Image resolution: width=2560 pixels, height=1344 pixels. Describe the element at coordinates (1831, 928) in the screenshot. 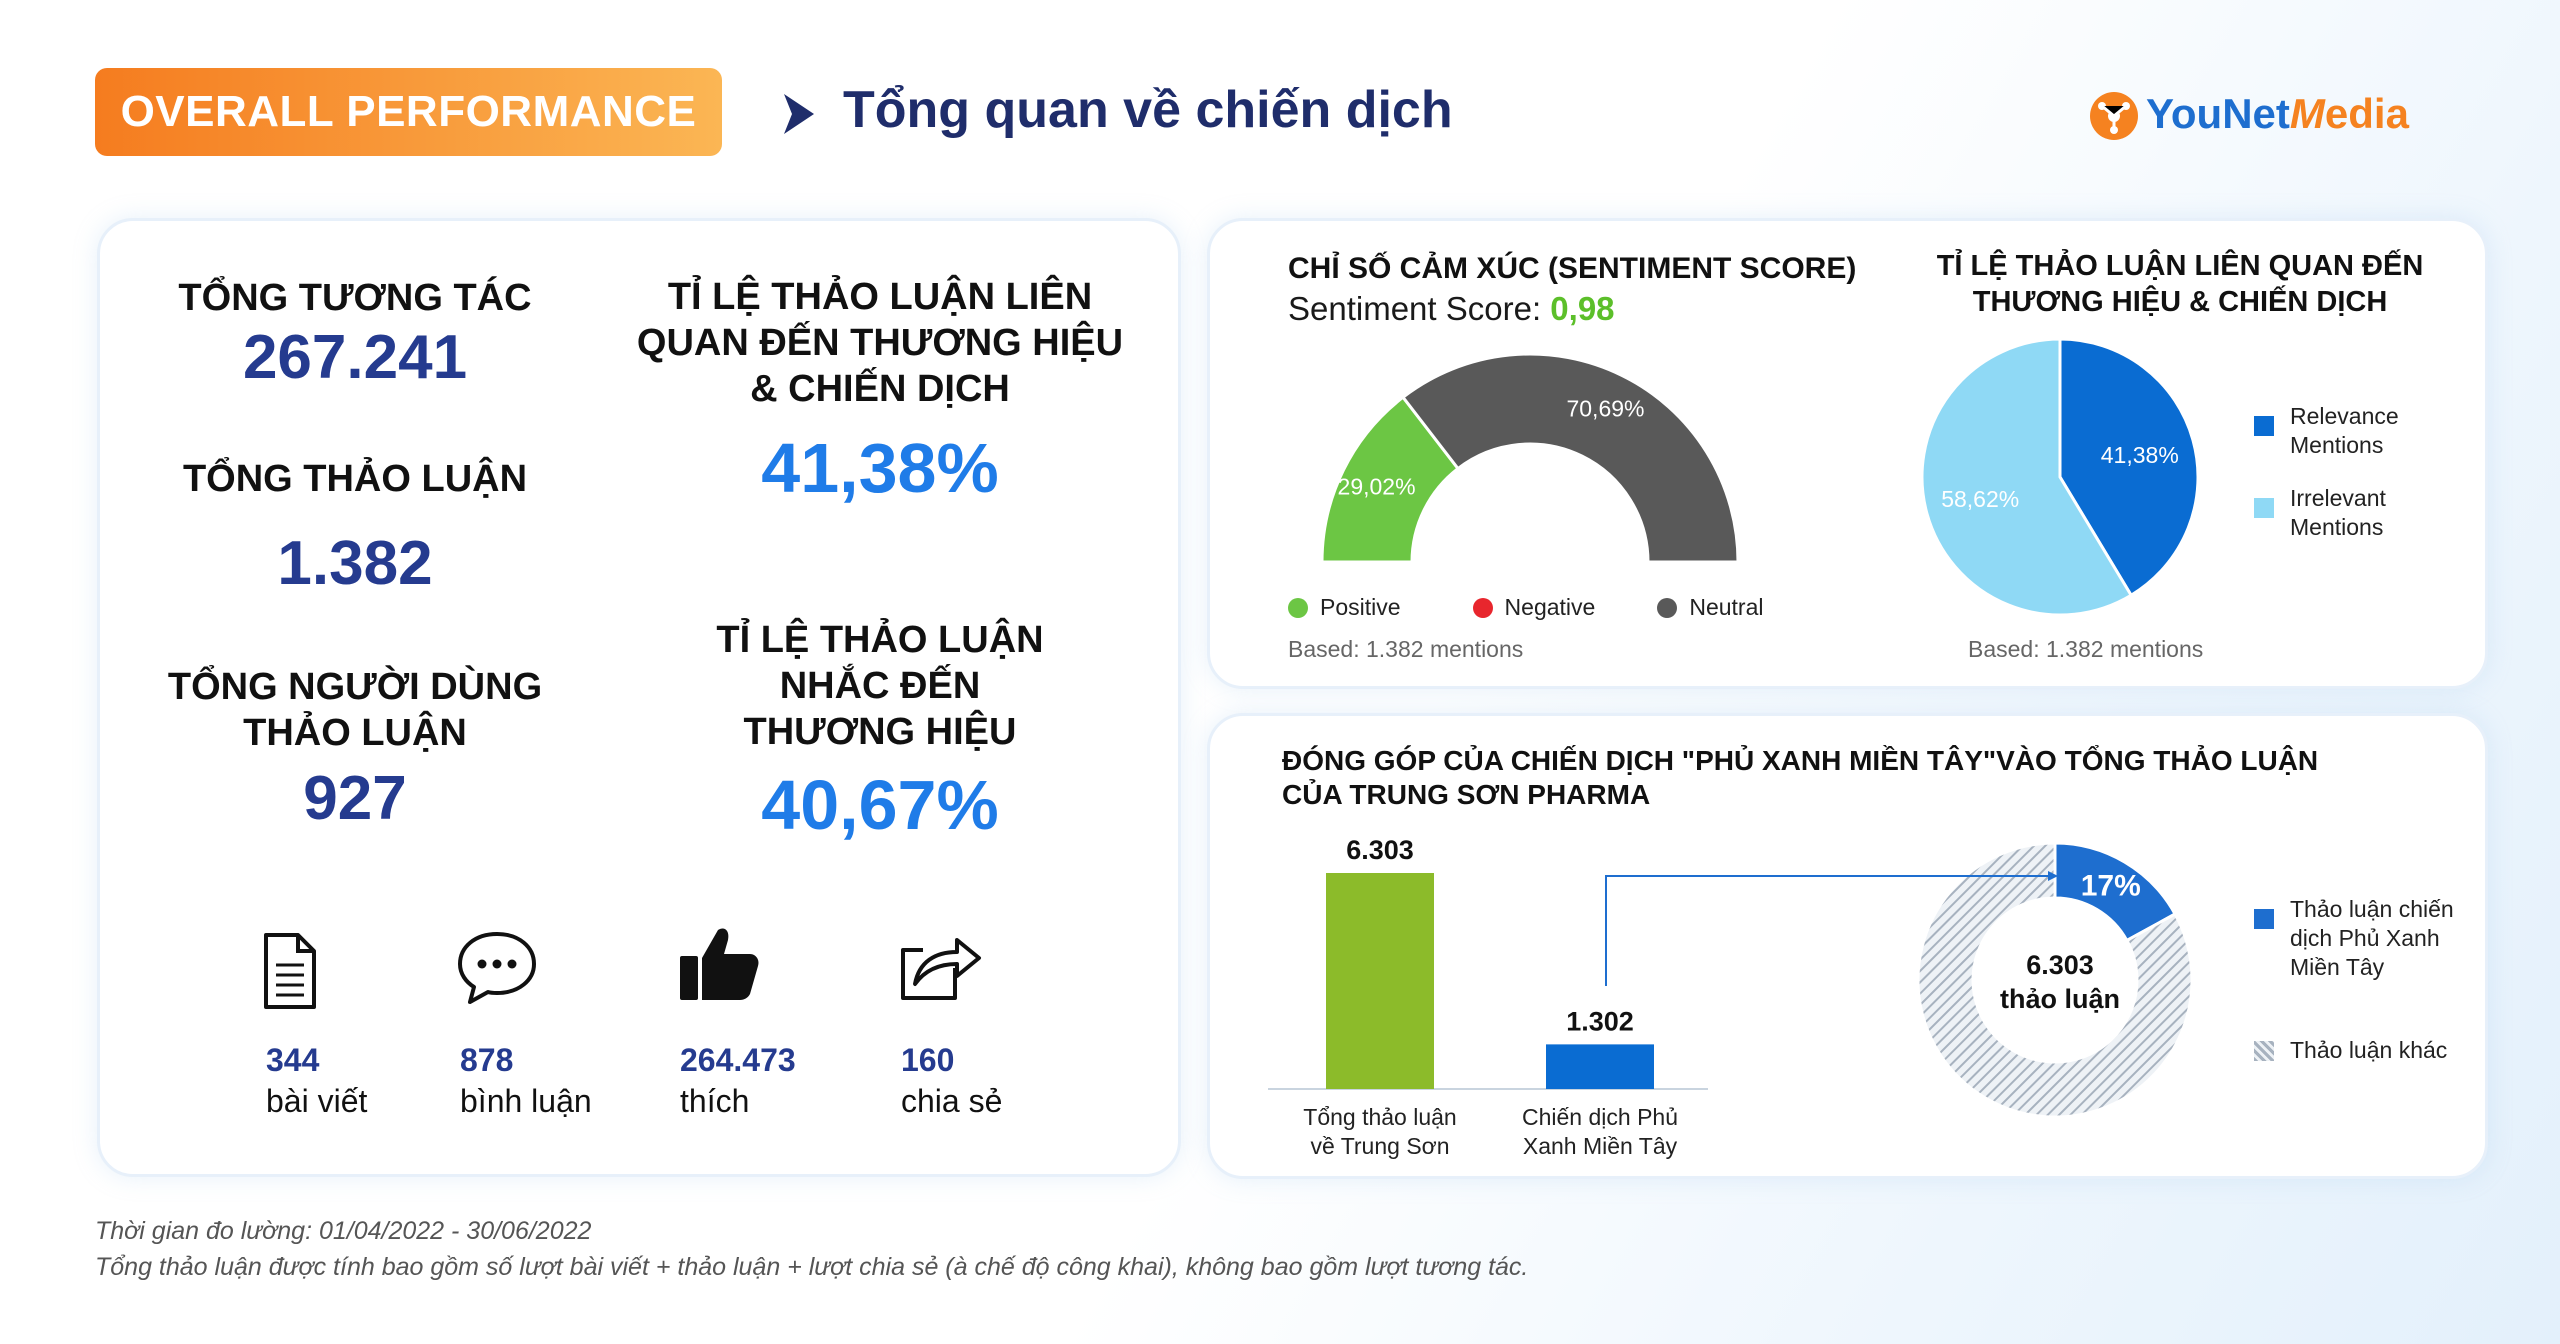

I see `connector-line` at that location.